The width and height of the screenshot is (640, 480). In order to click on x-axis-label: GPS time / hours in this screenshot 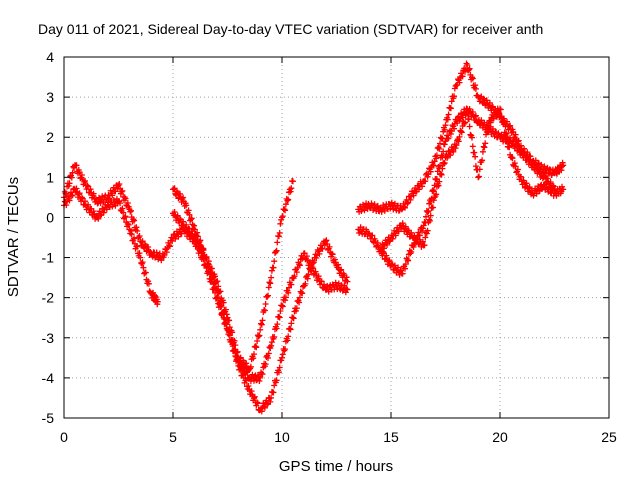, I will do `click(336, 466)`.